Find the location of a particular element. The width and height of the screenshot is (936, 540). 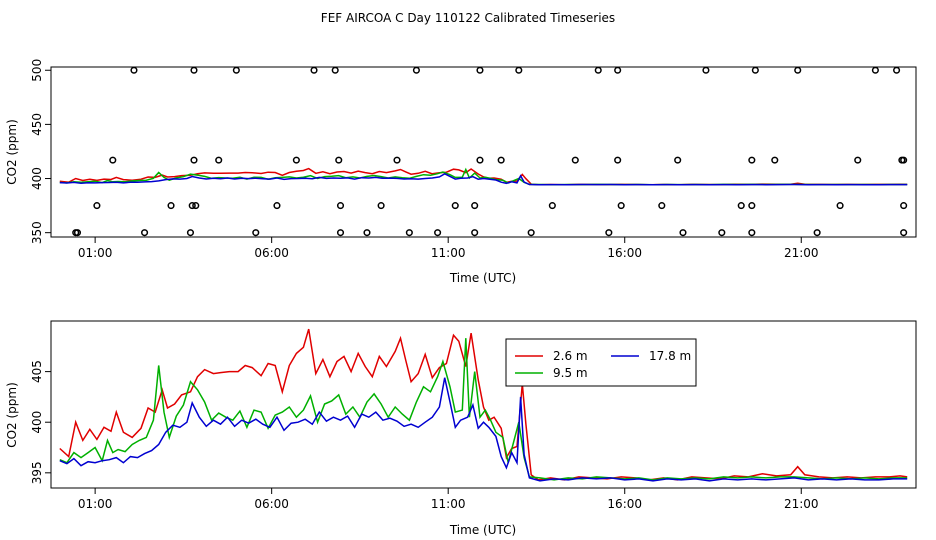

bottom-x-axis: 01:00 06:00 11:00 16:00 21:00 is located at coordinates (448, 499).